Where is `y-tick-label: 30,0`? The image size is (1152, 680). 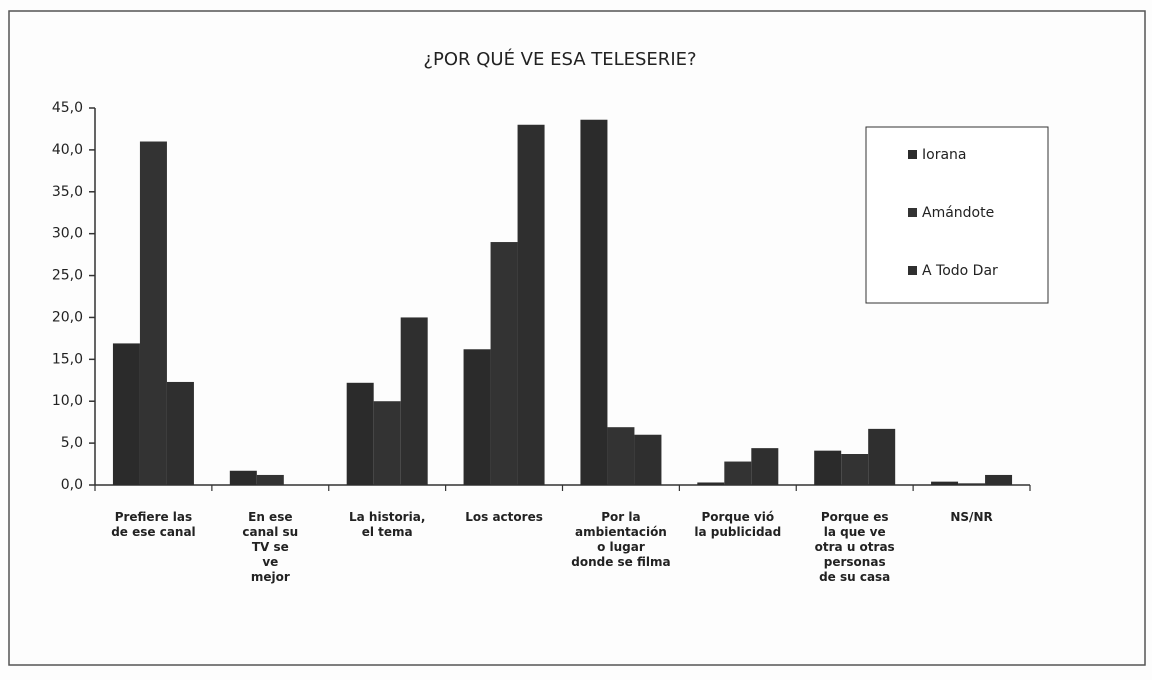
y-tick-label: 30,0 is located at coordinates (67, 234).